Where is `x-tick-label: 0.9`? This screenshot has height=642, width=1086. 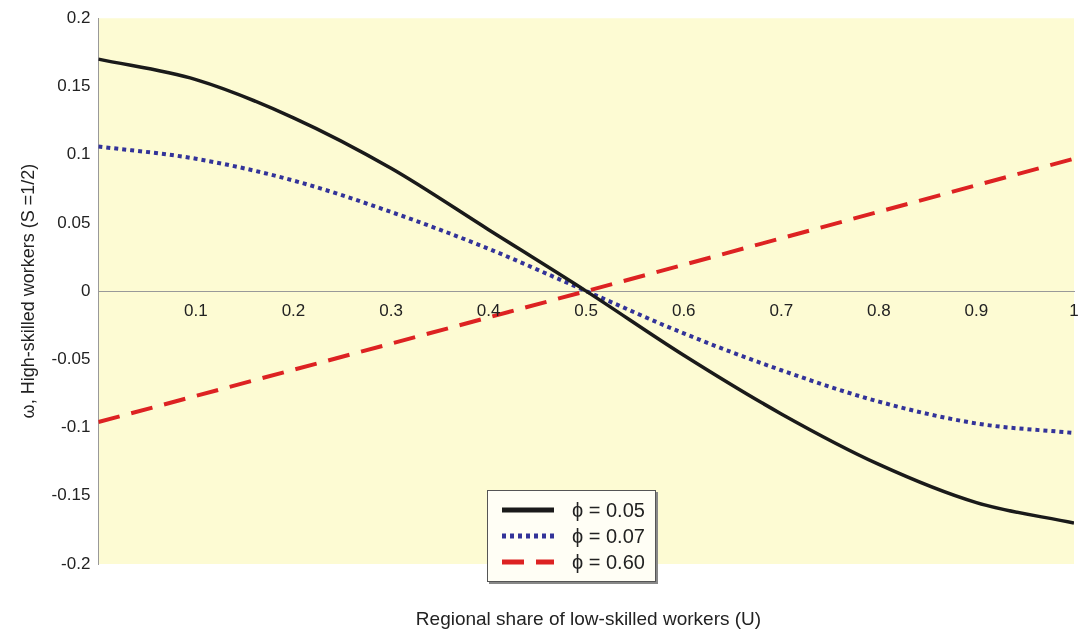 x-tick-label: 0.9 is located at coordinates (976, 311).